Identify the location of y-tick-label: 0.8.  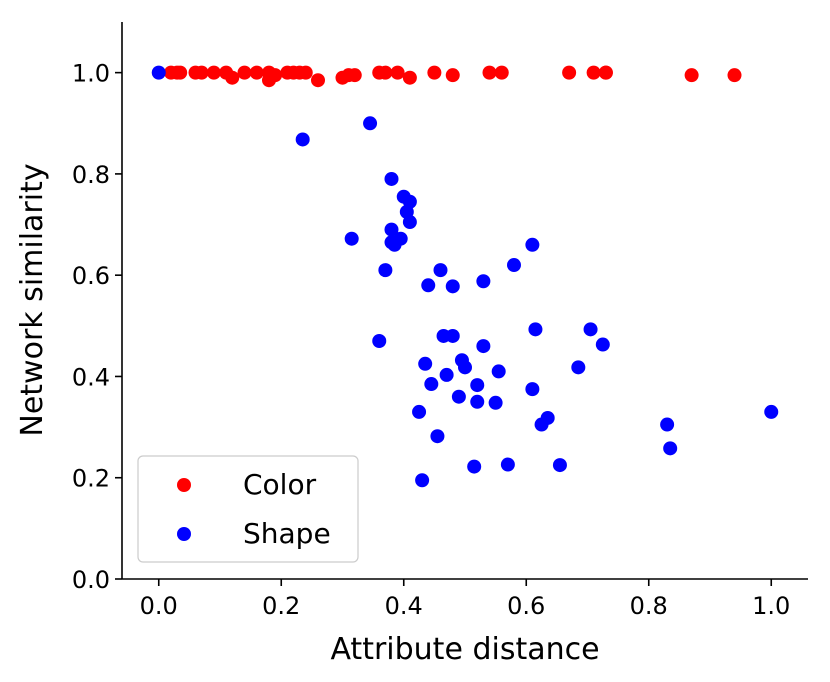
(91, 175).